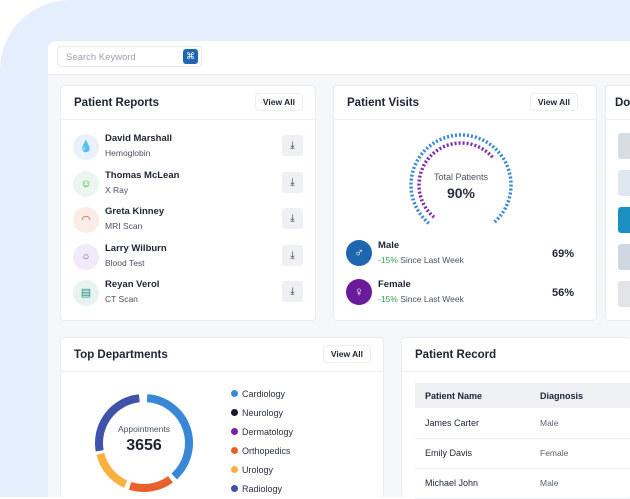 The width and height of the screenshot is (630, 499). What do you see at coordinates (266, 451) in the screenshot?
I see `legend-label: Orthopedics` at bounding box center [266, 451].